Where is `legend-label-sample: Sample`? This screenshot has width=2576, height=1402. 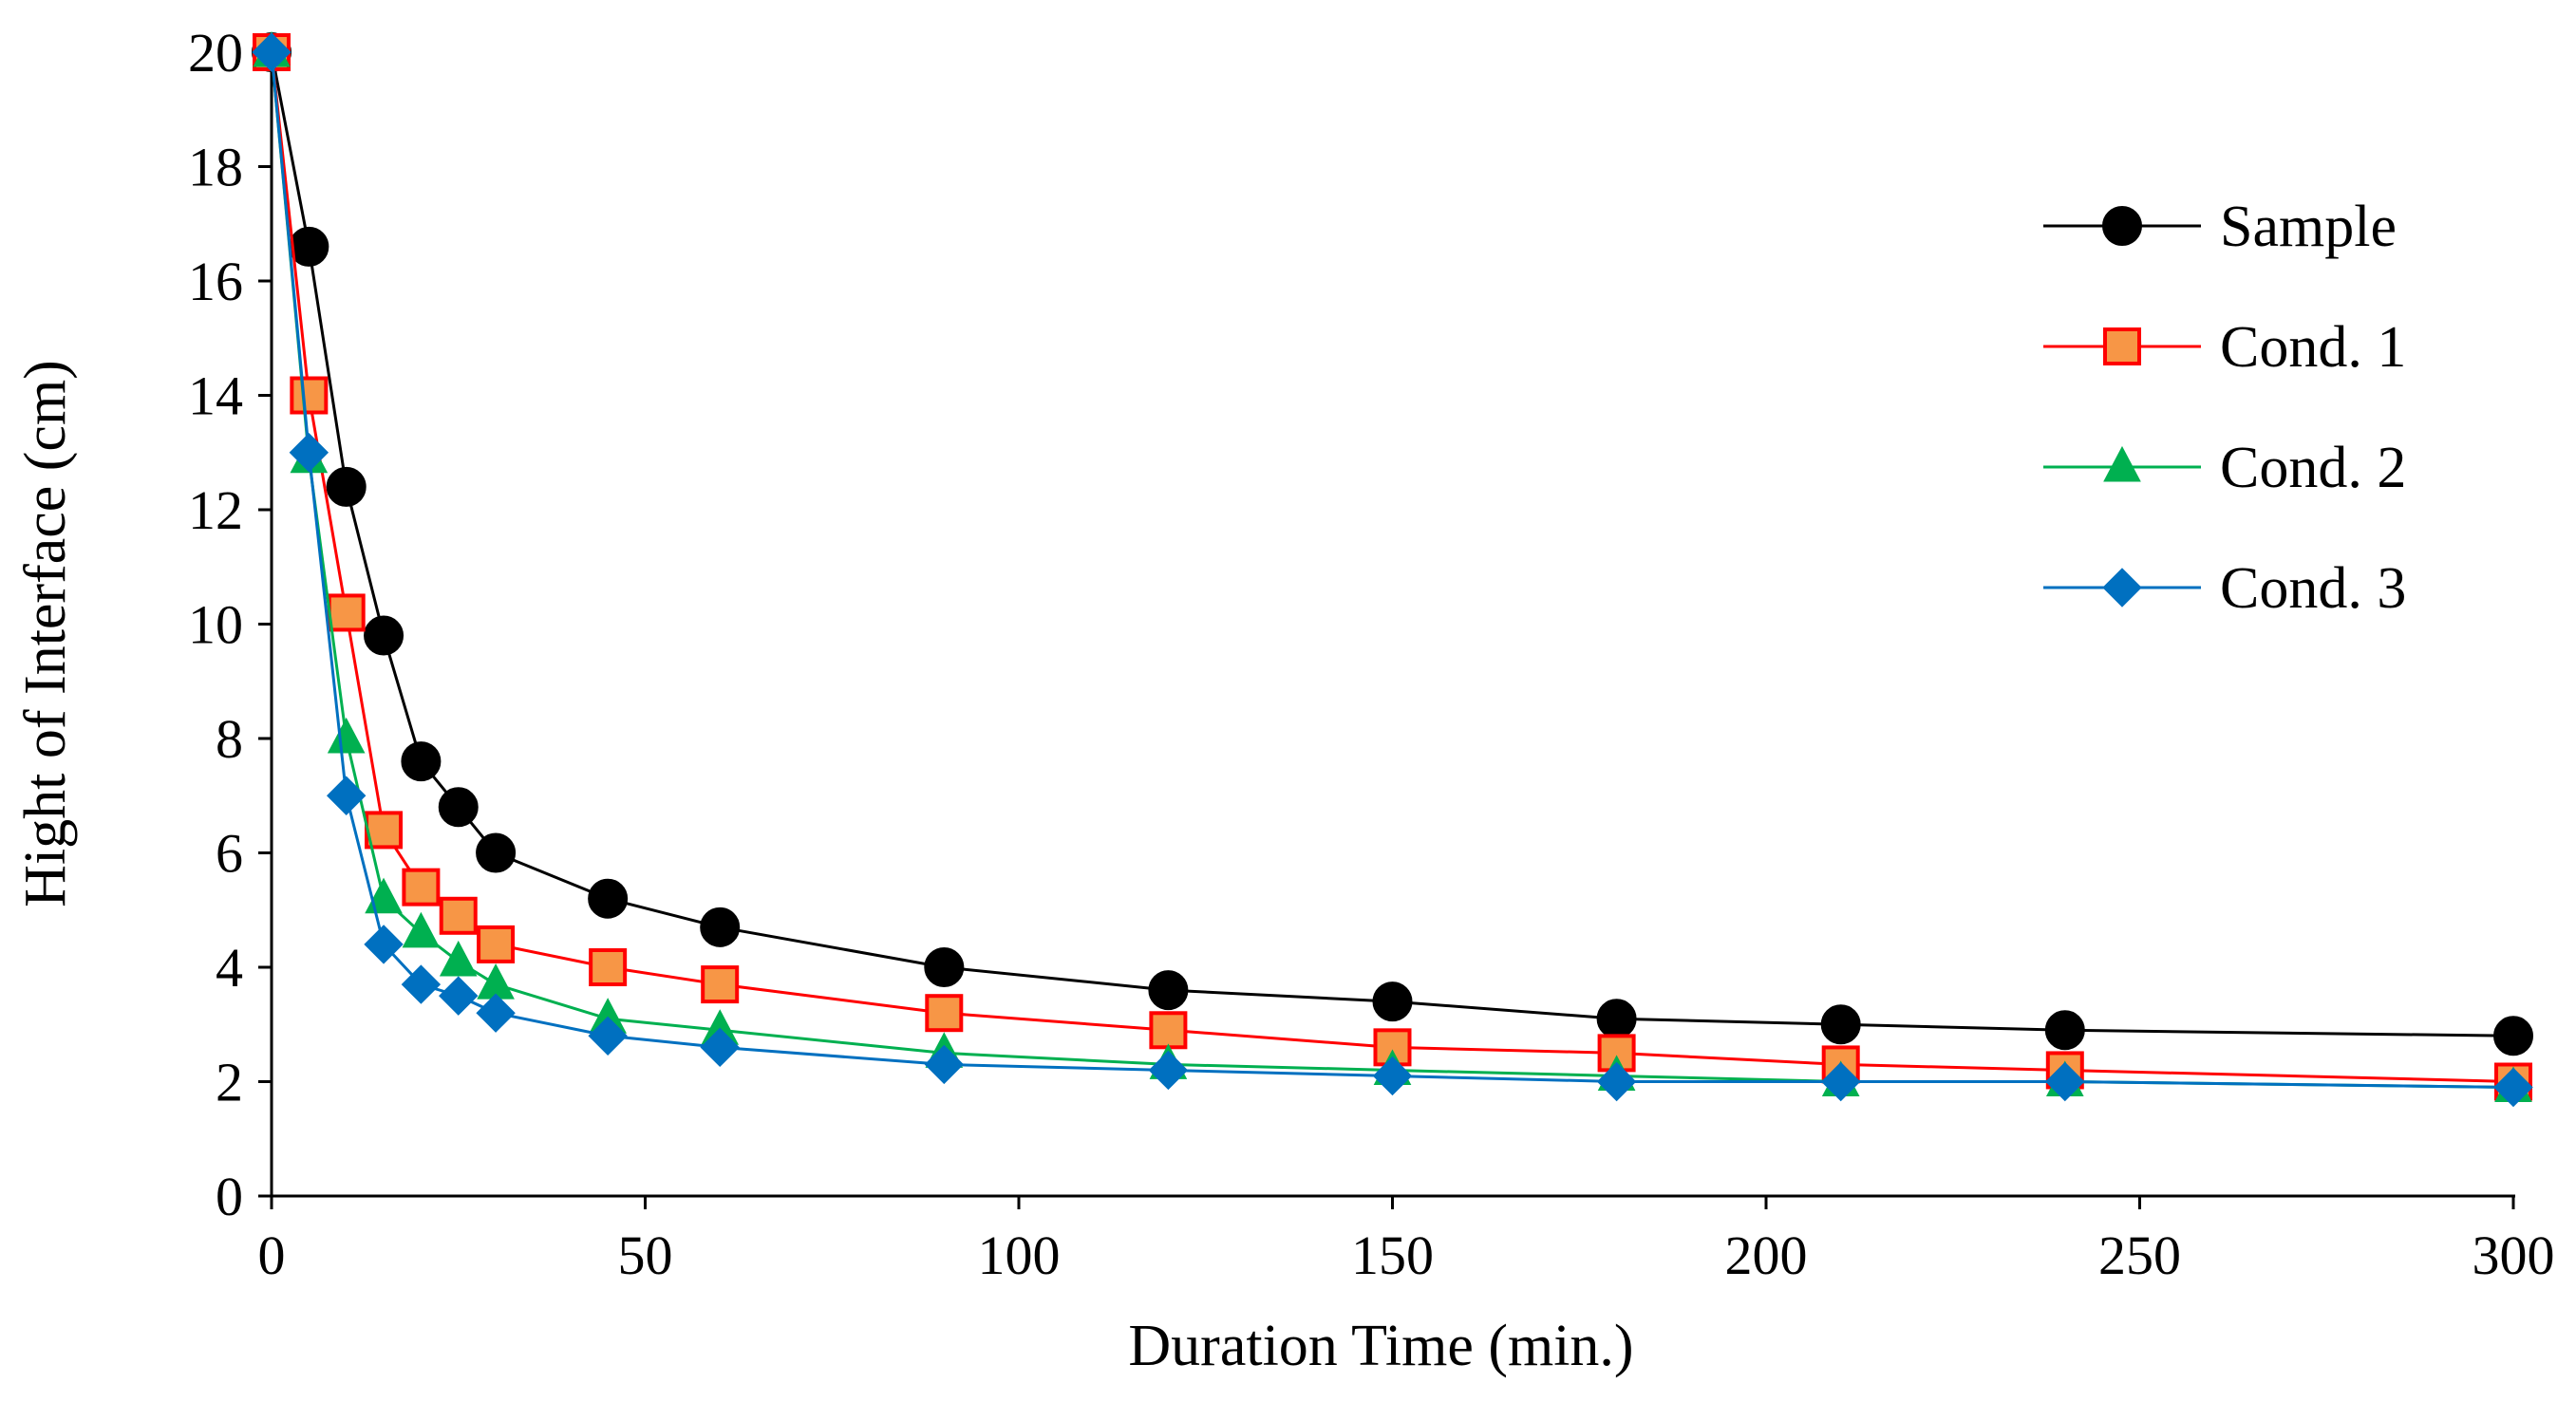
legend-label-sample: Sample is located at coordinates (2308, 227).